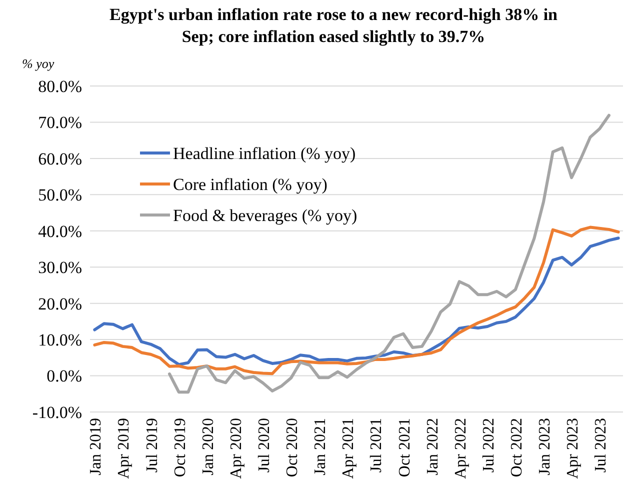 This screenshot has height=498, width=627. Describe the element at coordinates (405, 448) in the screenshot. I see `x-tick-label: Oct 2021` at that location.